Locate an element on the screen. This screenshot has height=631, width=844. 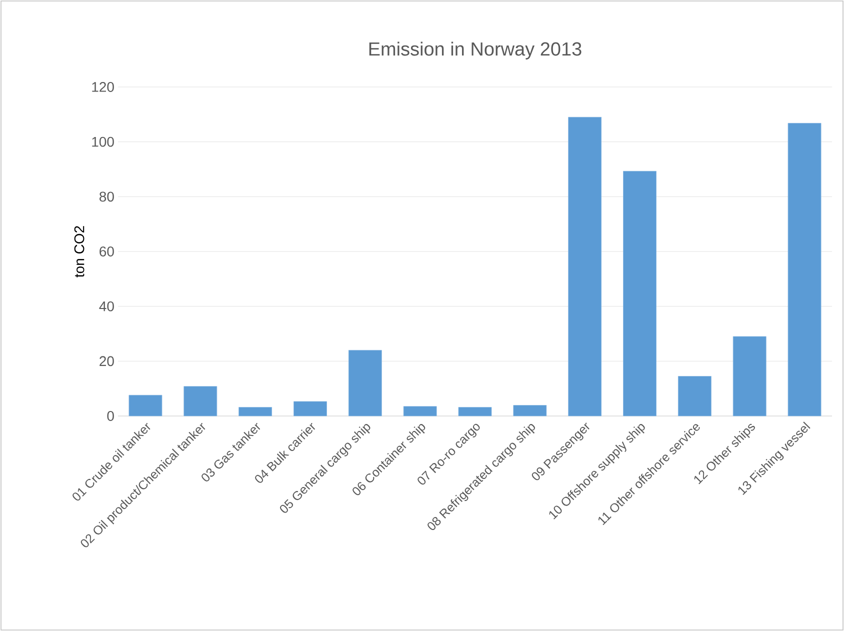
y-tick-label: 100 is located at coordinates (103, 141).